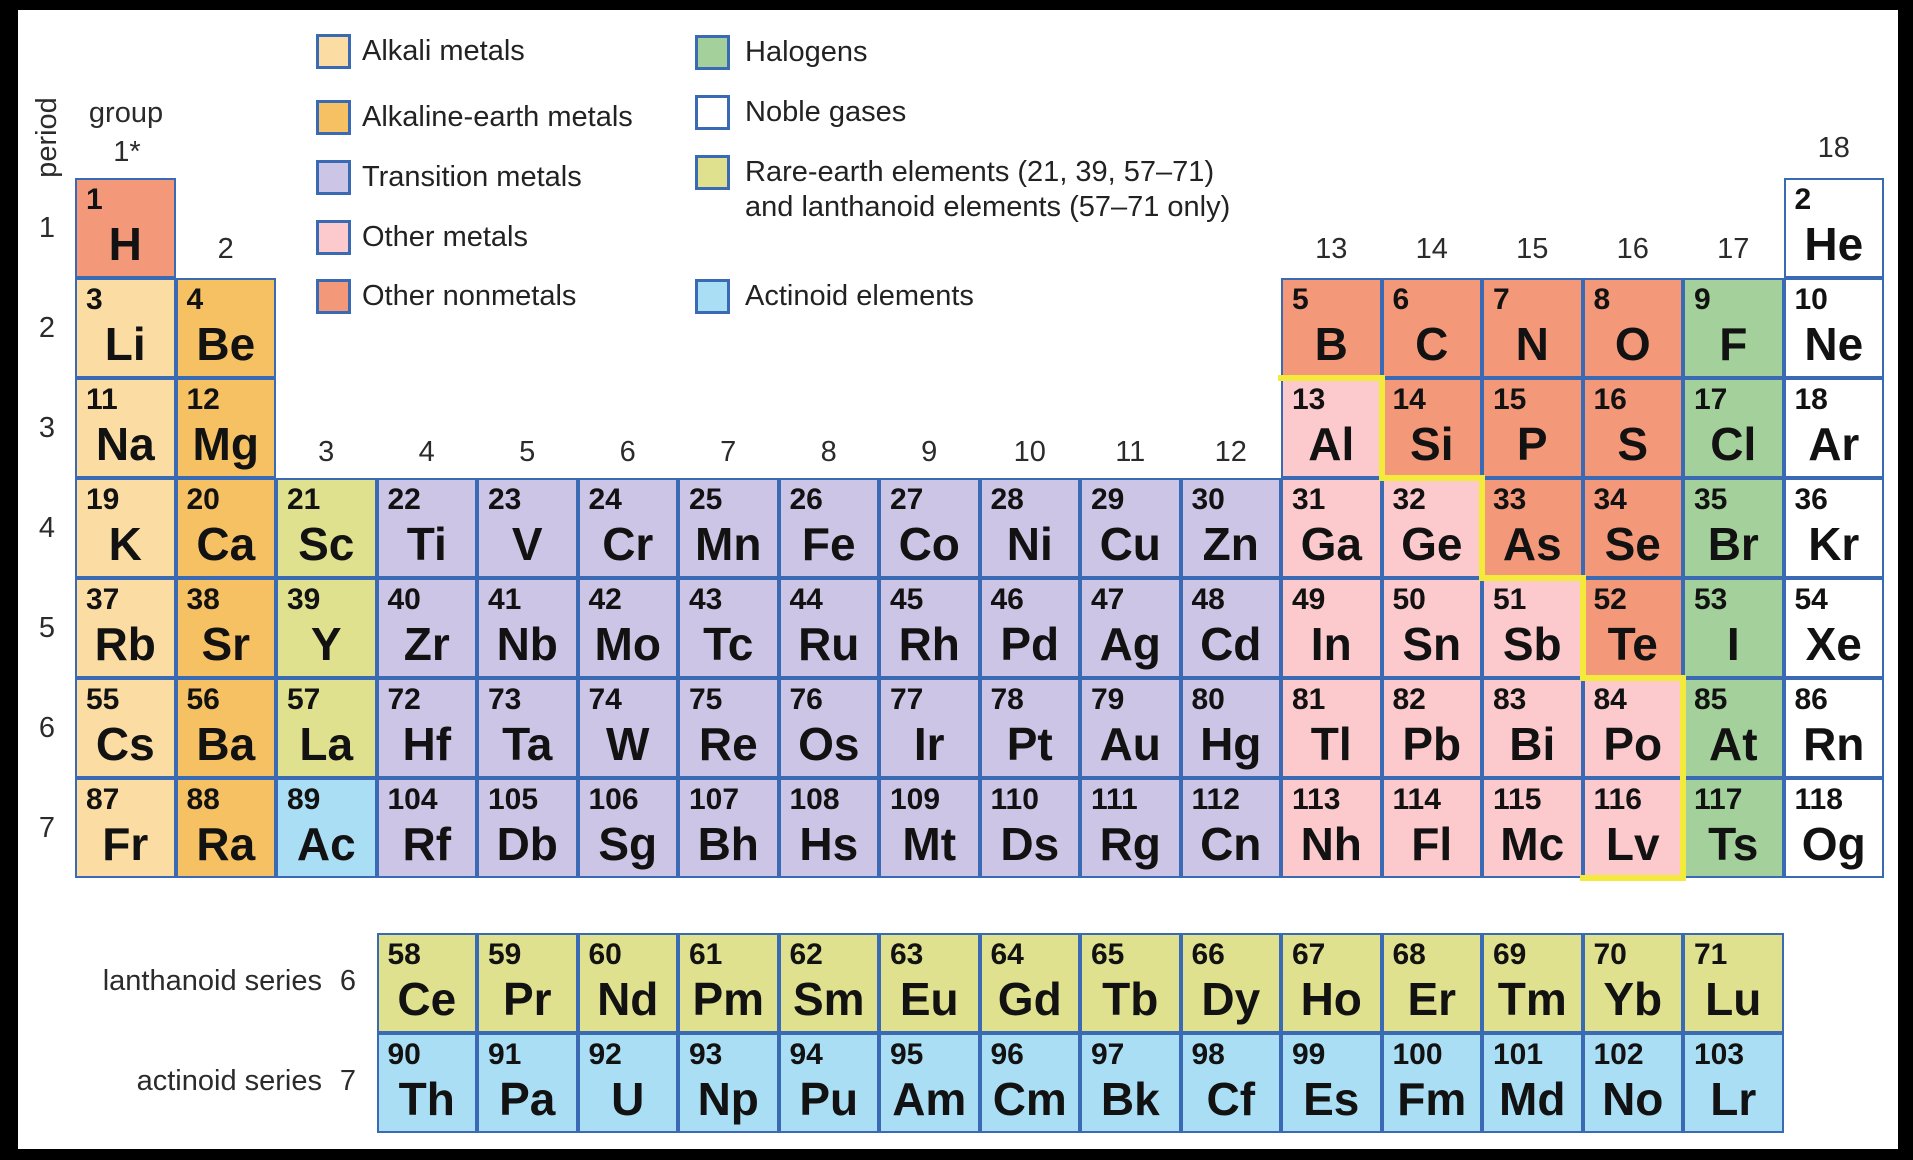  Describe the element at coordinates (829, 844) in the screenshot. I see `element-symbol: Hs` at that location.